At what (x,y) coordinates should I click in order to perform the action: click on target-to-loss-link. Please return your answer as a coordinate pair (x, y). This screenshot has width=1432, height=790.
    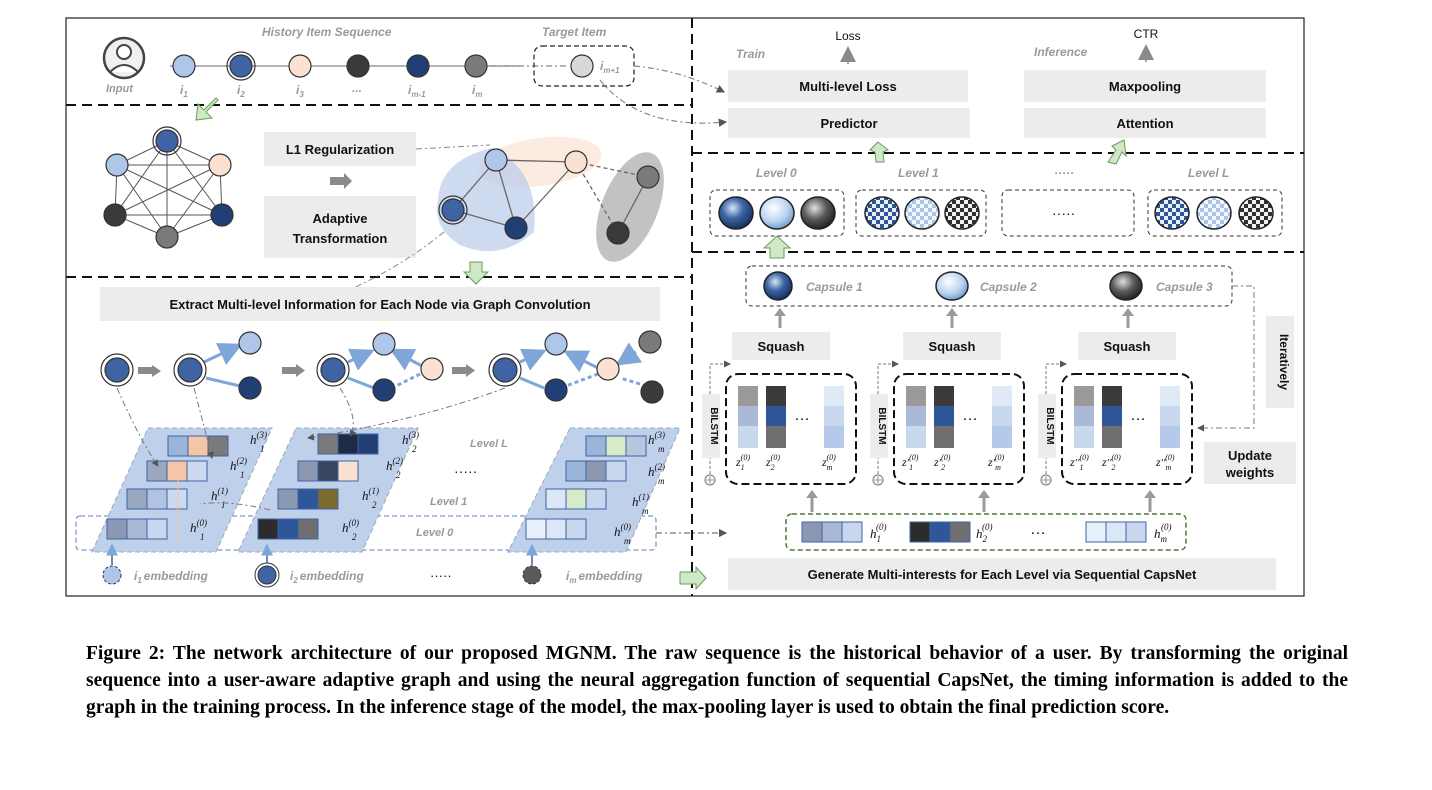
    Looking at the image, I should click on (679, 79).